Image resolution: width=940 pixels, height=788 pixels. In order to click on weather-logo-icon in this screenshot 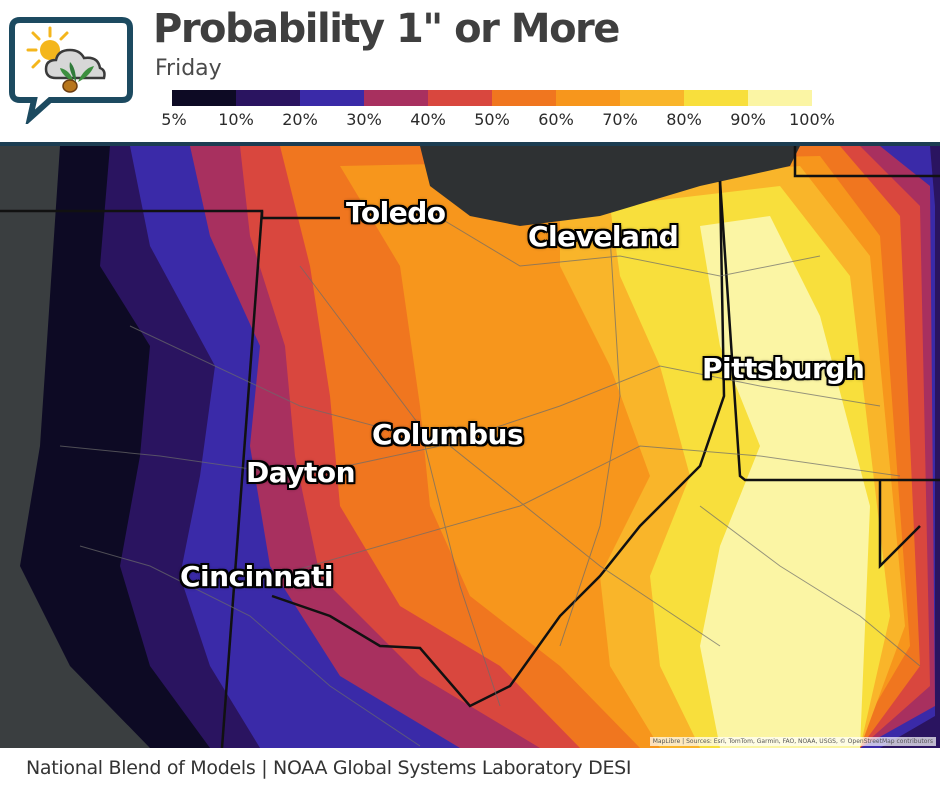, I will do `click(71, 70)`.